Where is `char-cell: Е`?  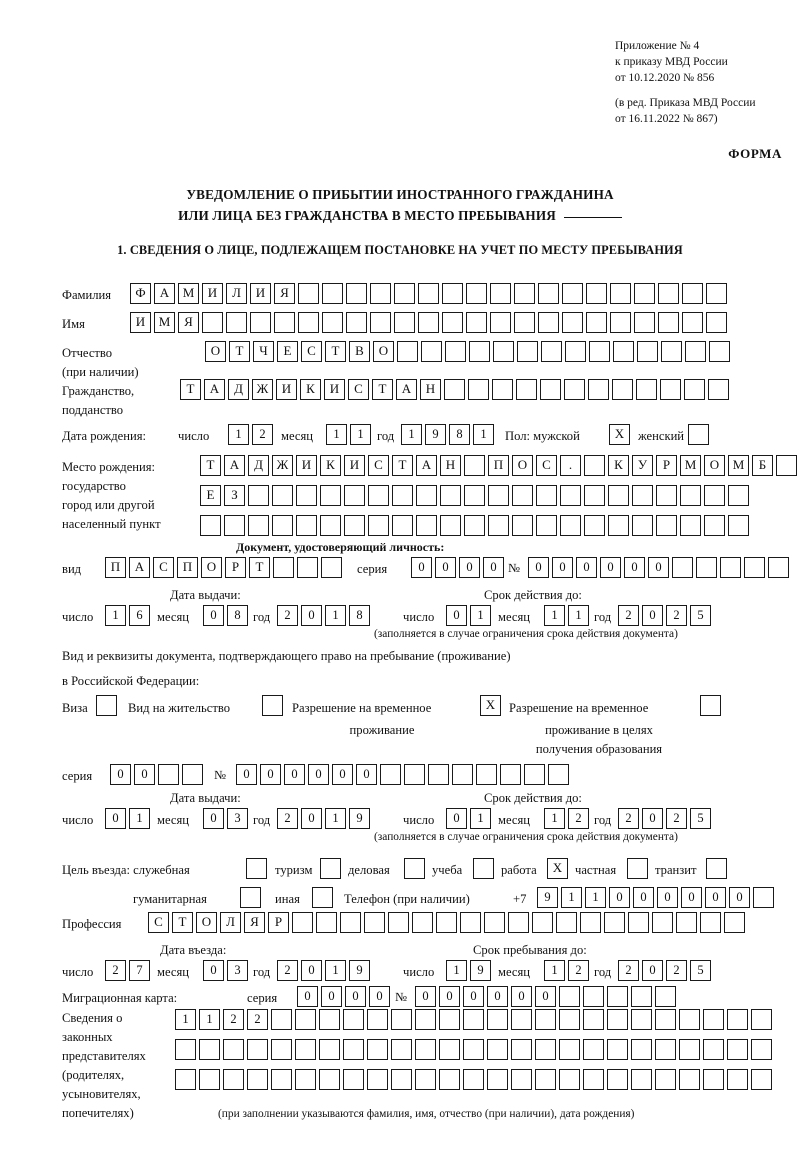
char-cell: Е is located at coordinates (210, 495).